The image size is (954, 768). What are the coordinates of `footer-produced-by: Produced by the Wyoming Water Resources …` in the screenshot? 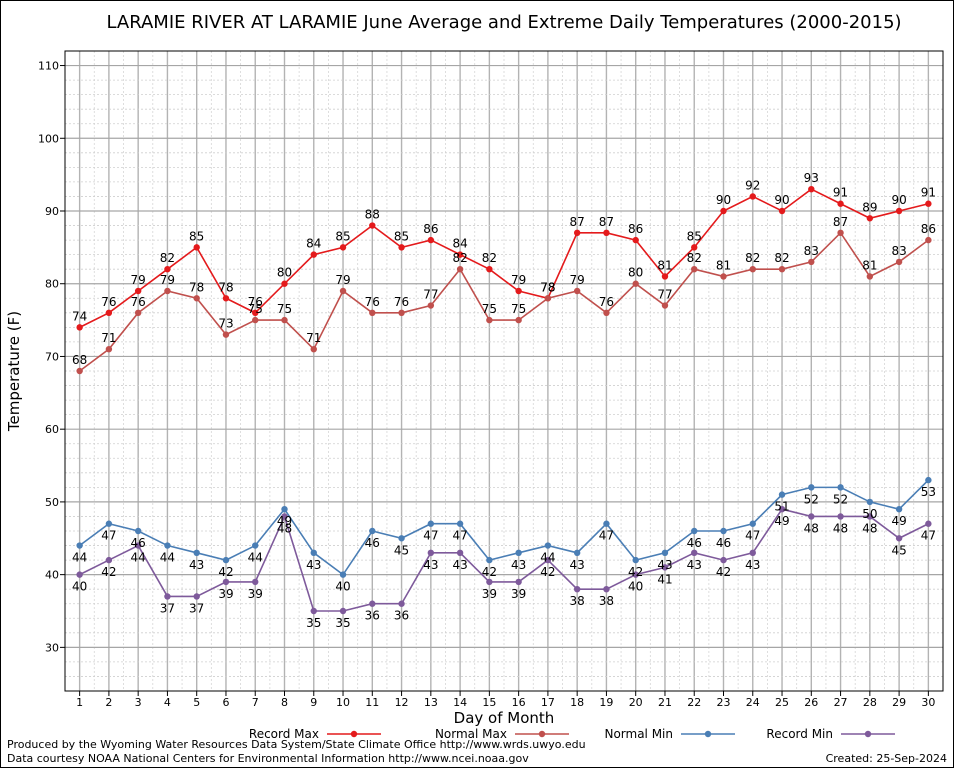 It's located at (296, 744).